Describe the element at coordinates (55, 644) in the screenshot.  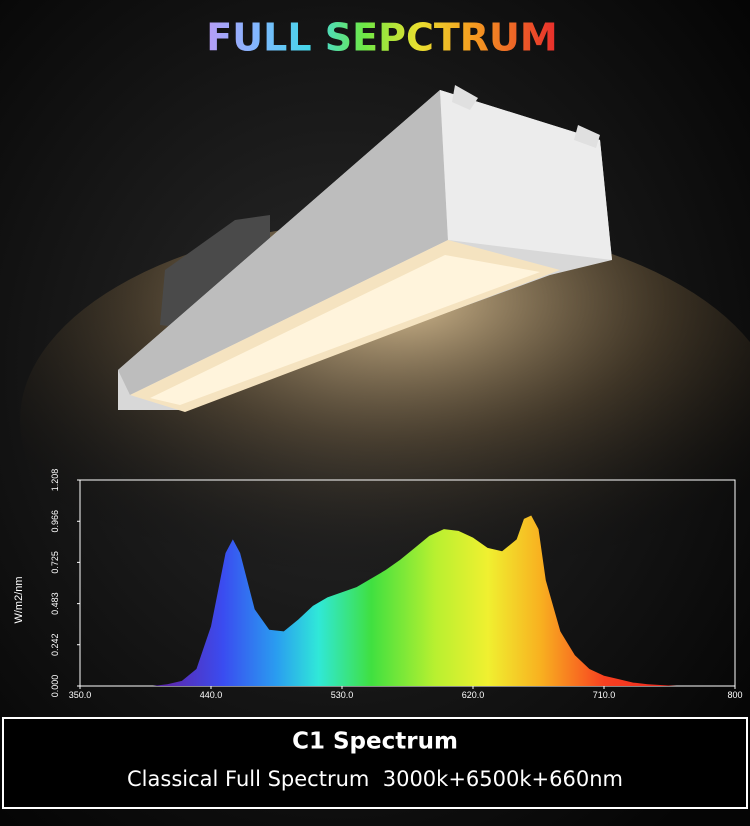
I see `y-tick-label: 0.242` at that location.